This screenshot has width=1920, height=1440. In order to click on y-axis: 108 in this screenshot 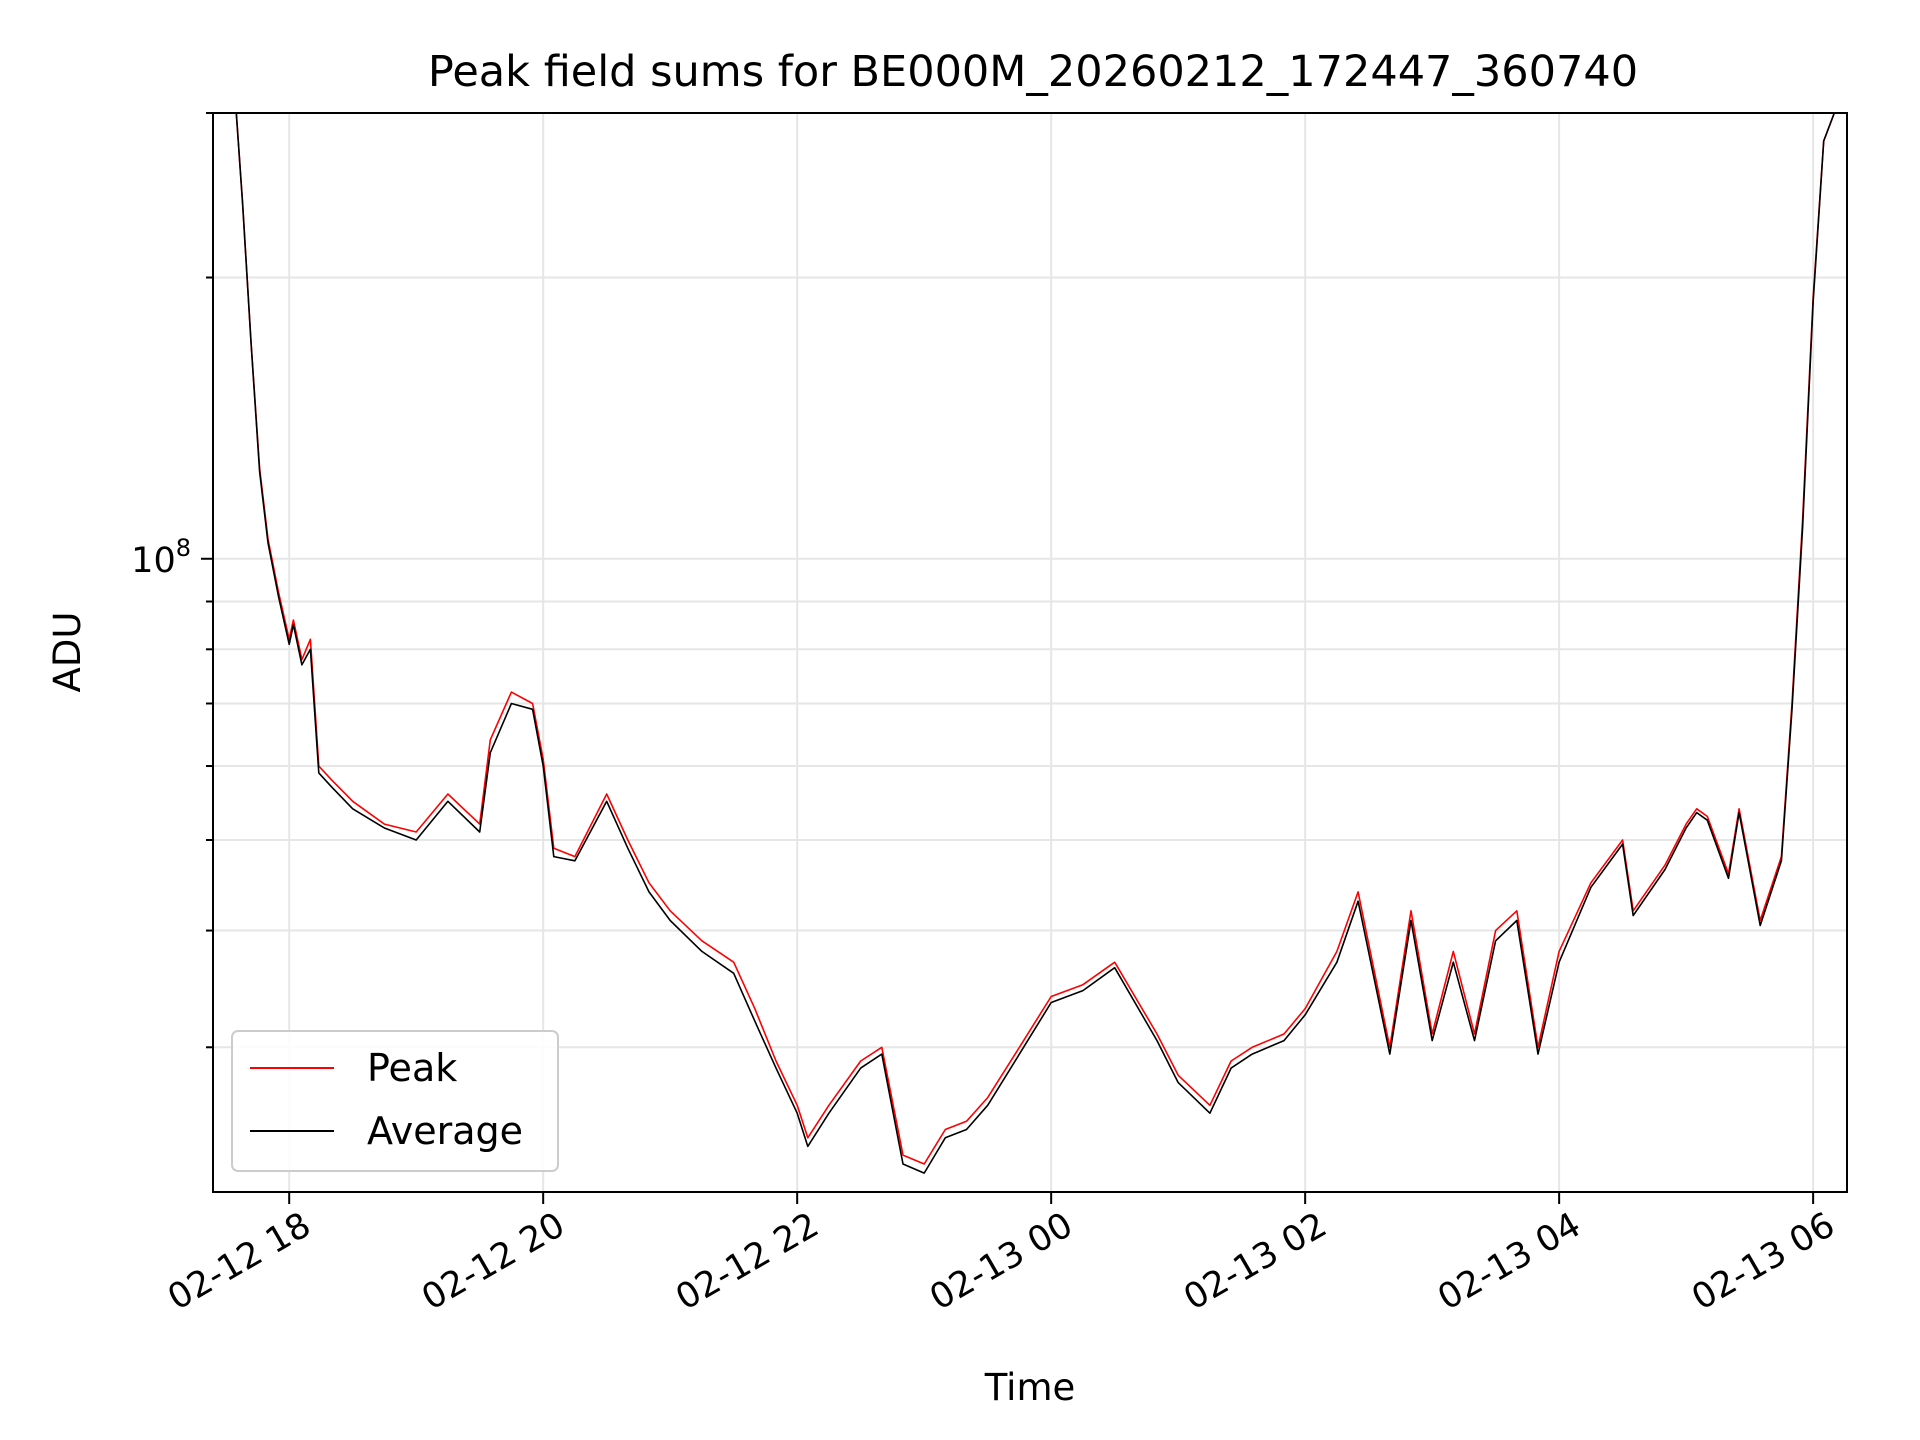, I will do `click(172, 580)`.